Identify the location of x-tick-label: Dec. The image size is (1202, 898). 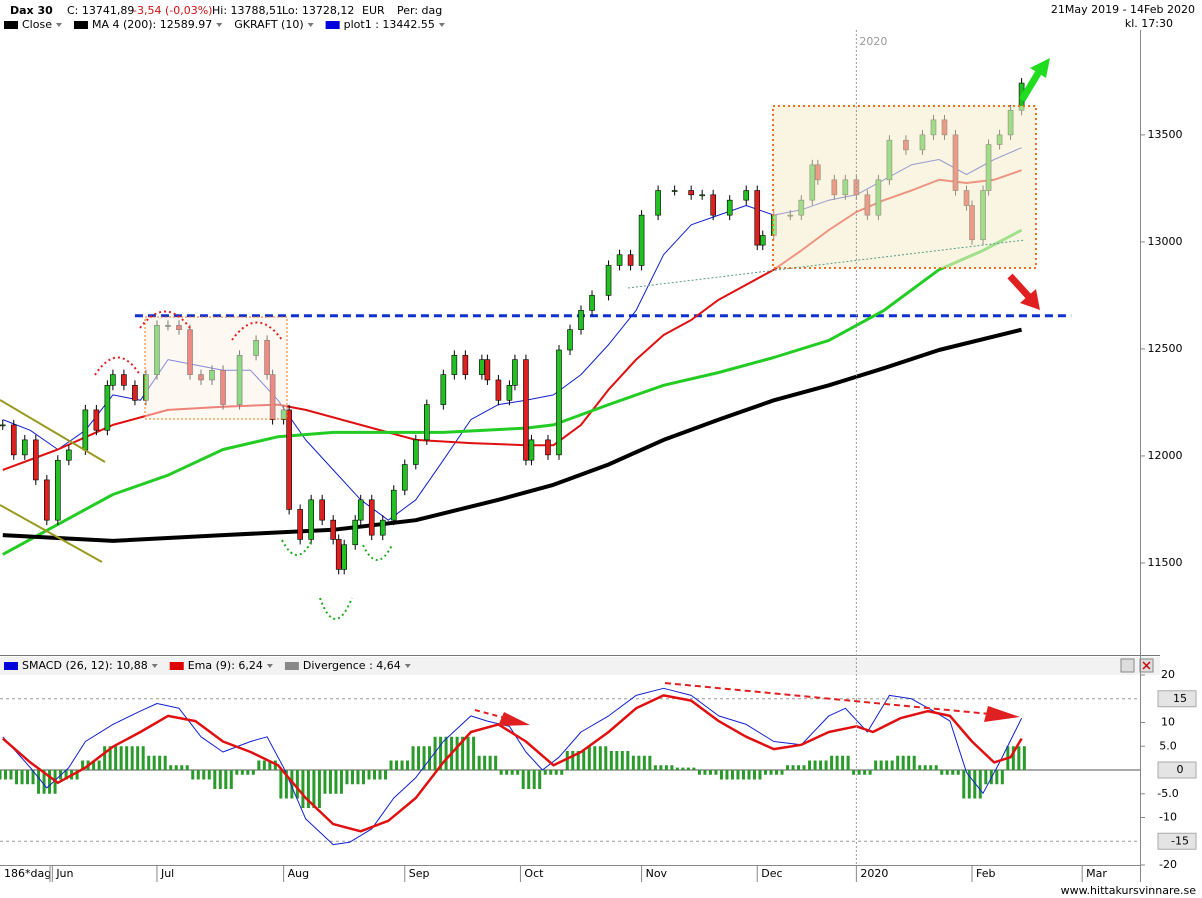
(771, 873).